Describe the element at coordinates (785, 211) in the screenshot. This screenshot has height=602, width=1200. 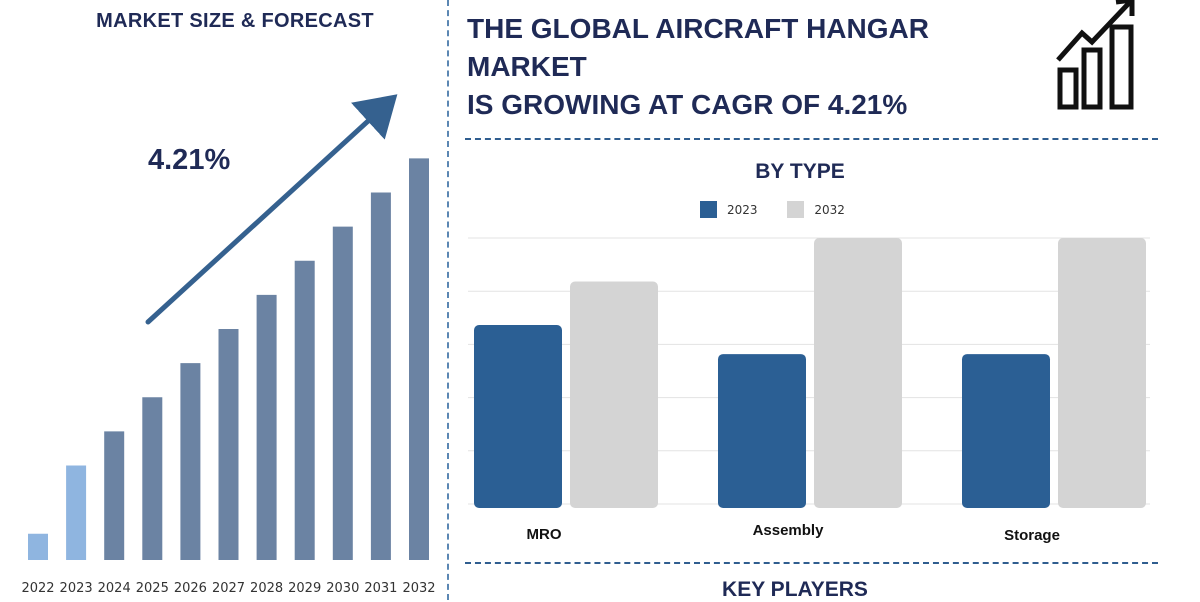
I see `by-type-legend: 2023 2032` at that location.